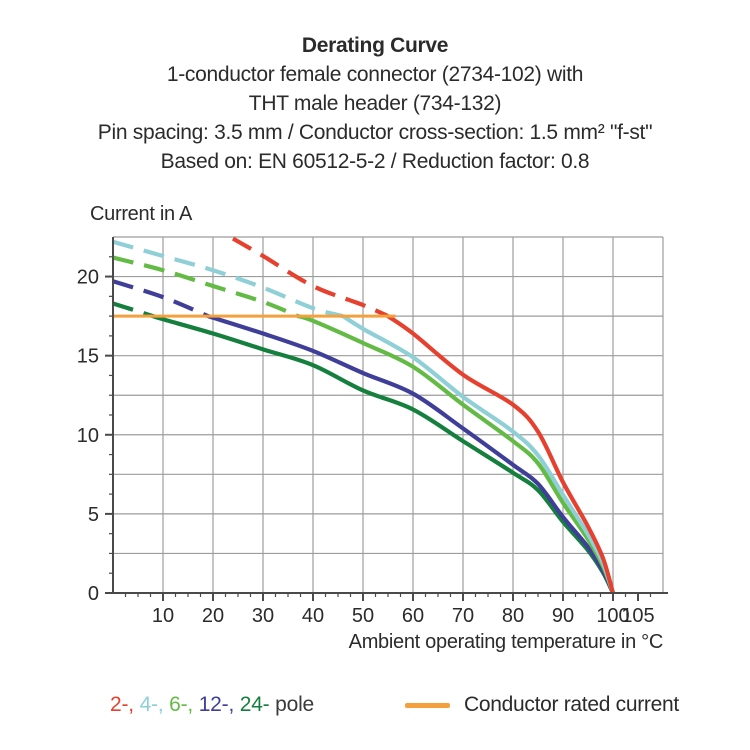  I want to click on series-2-pole, so click(501, 454).